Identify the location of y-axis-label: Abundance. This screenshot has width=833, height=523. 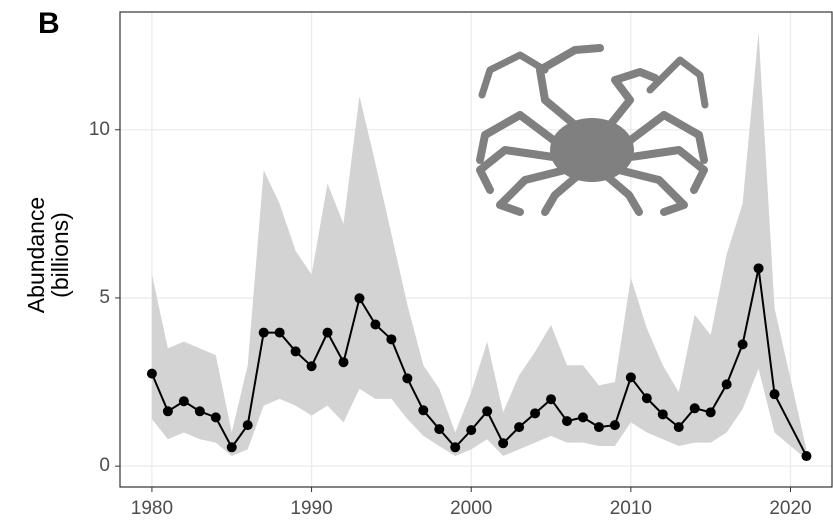
(36, 255).